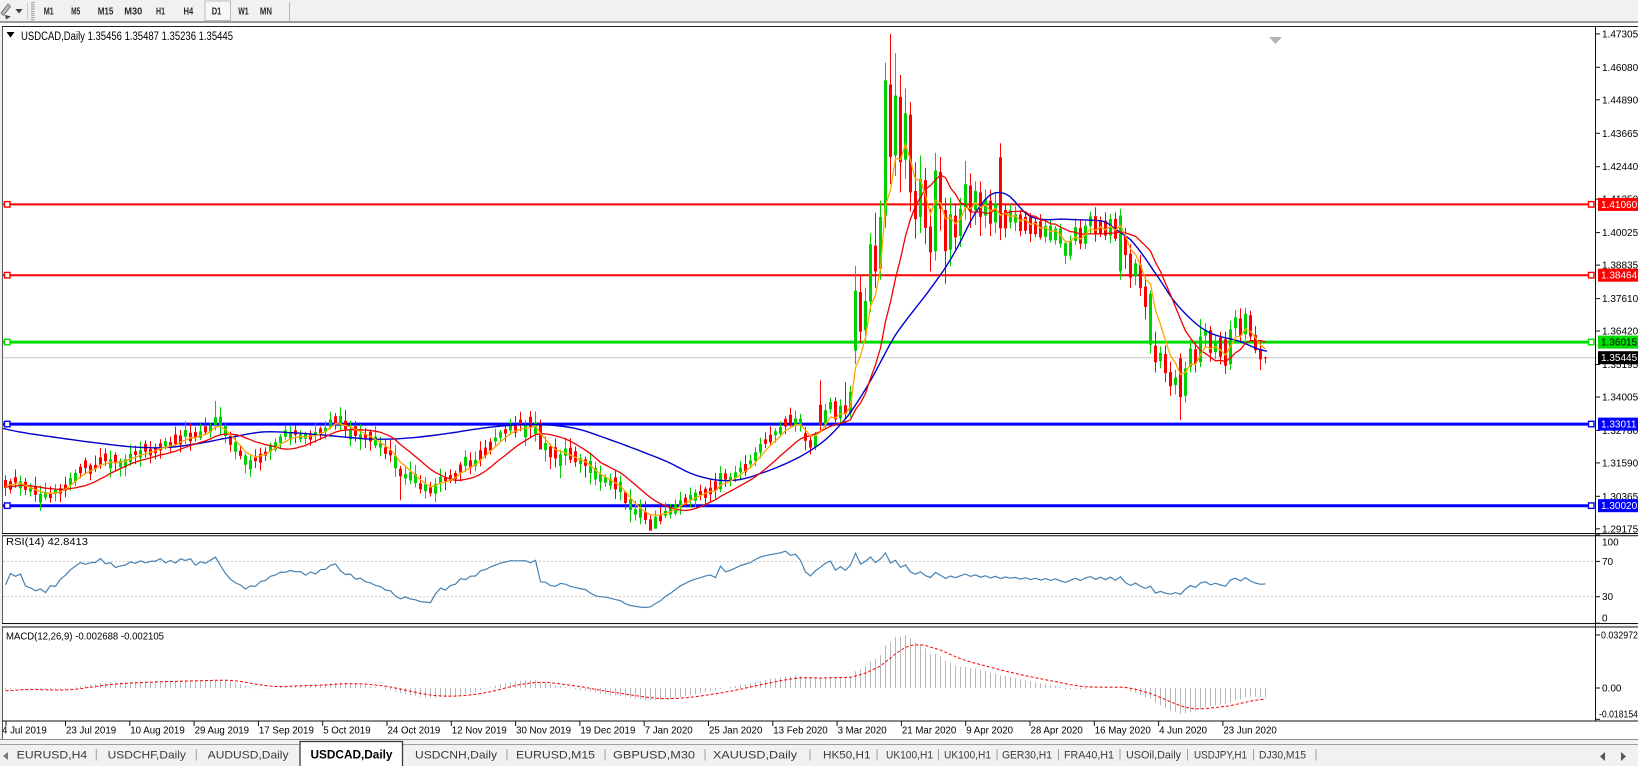 The image size is (1638, 766). Describe the element at coordinates (654, 756) in the screenshot. I see `svg-text: GBPUSD,M30` at that location.